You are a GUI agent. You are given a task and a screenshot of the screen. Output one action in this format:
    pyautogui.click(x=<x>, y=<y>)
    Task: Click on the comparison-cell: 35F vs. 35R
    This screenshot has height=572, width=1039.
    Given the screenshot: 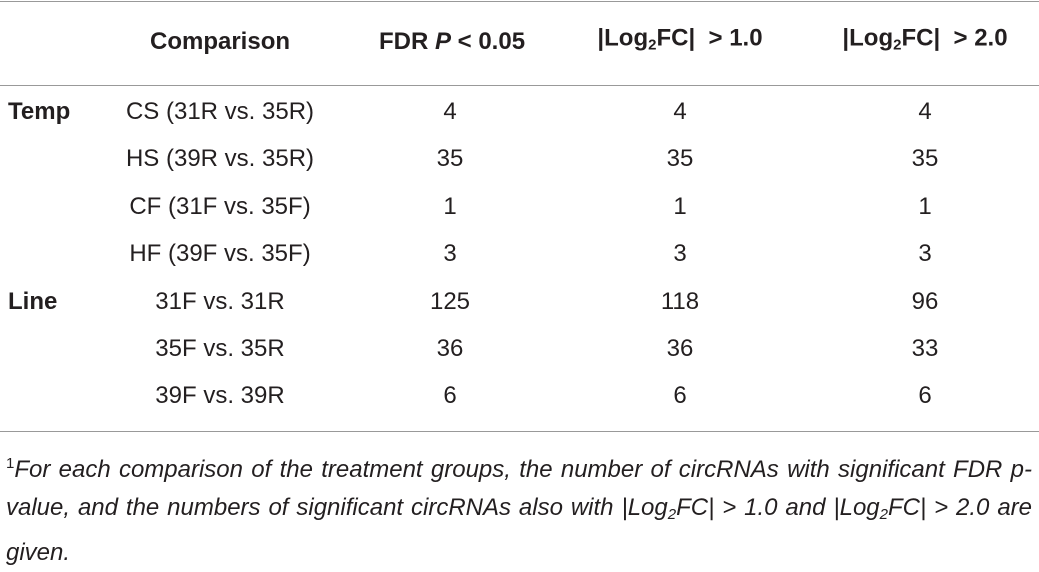 What is the action you would take?
    pyautogui.click(x=220, y=348)
    